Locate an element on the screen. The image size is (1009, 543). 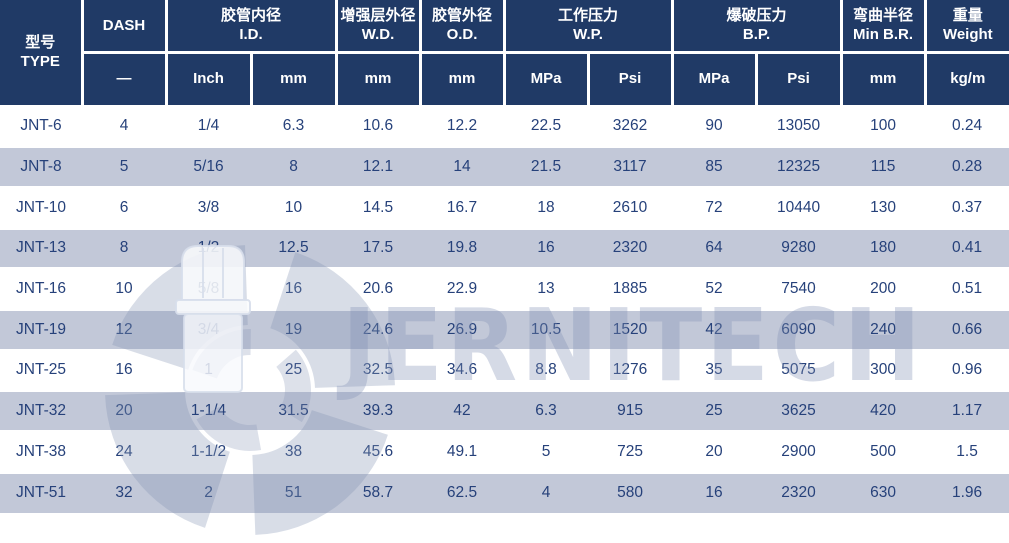
table-row: JNT-51 32 2 51 58.7 62.5 4 580 16 2320 630 1.96 is located at coordinates (504, 491).